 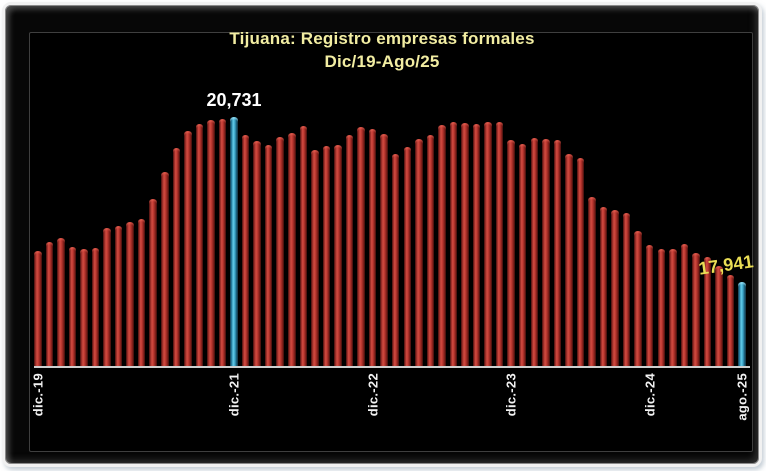 I want to click on x-tick-label: dic.-24, so click(x=650, y=394).